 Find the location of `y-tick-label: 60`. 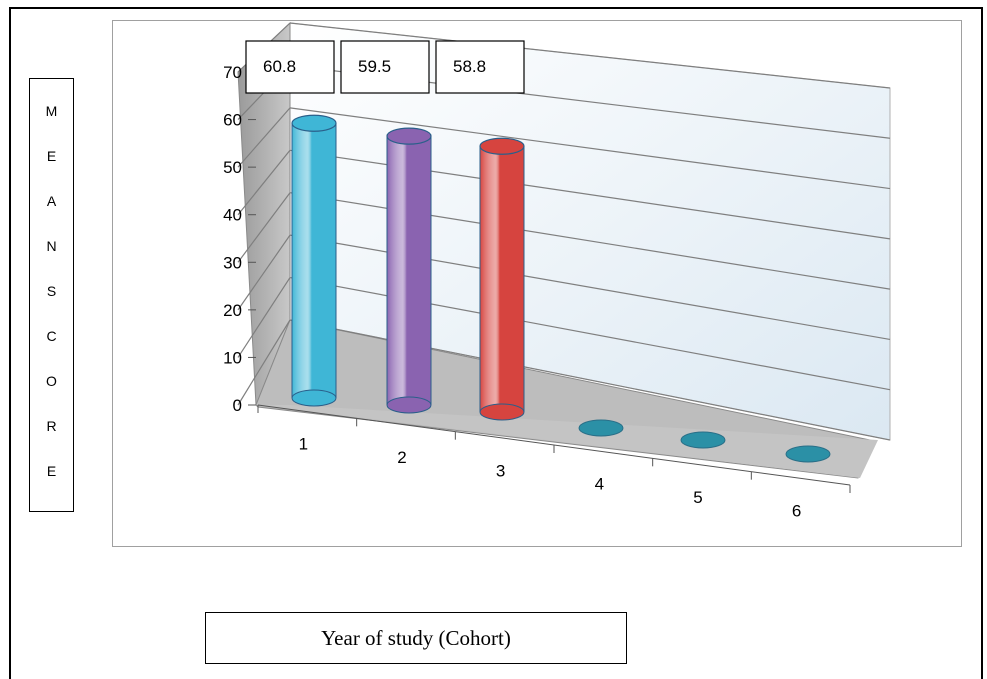

y-tick-label: 60 is located at coordinates (232, 120).